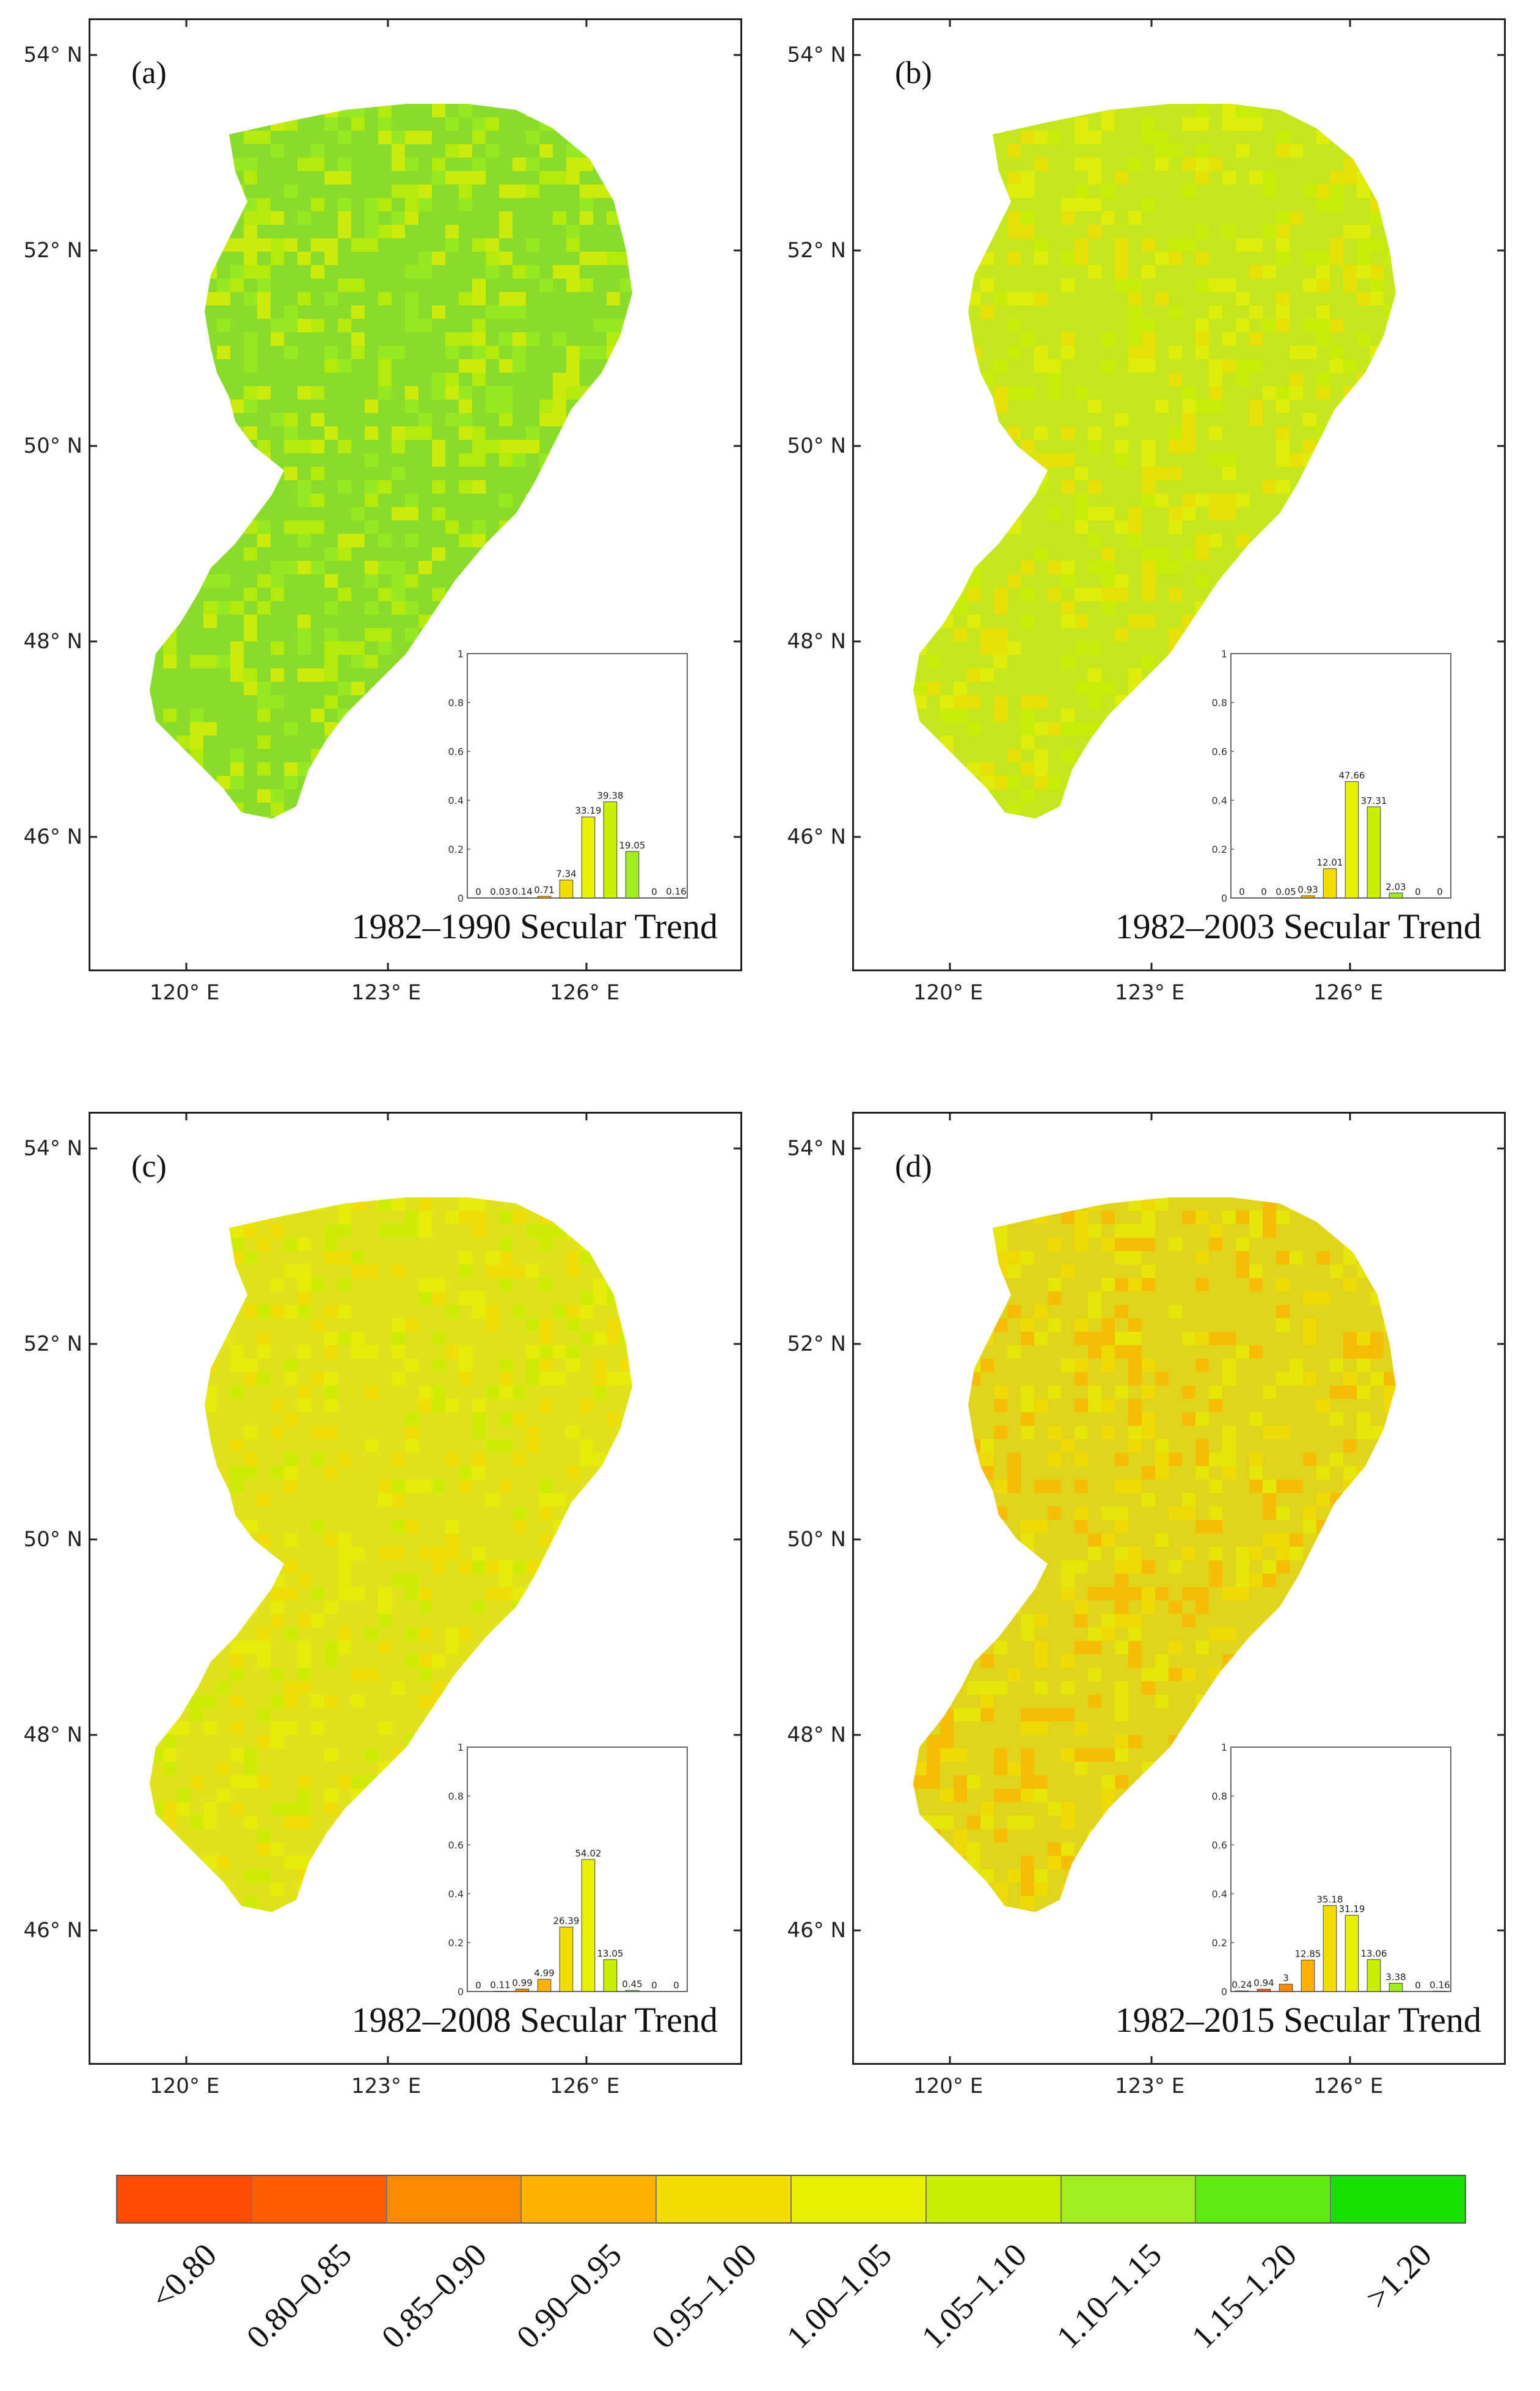  What do you see at coordinates (1307, 890) in the screenshot?
I see `histogram-bar-label: 0.93` at bounding box center [1307, 890].